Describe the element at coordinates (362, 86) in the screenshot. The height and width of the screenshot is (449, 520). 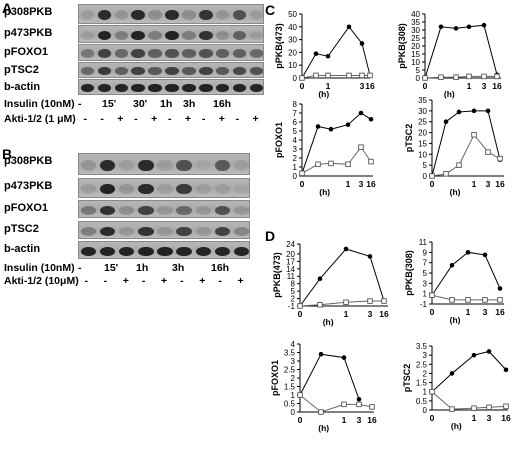
I see `x-tick-label: 3` at that location.